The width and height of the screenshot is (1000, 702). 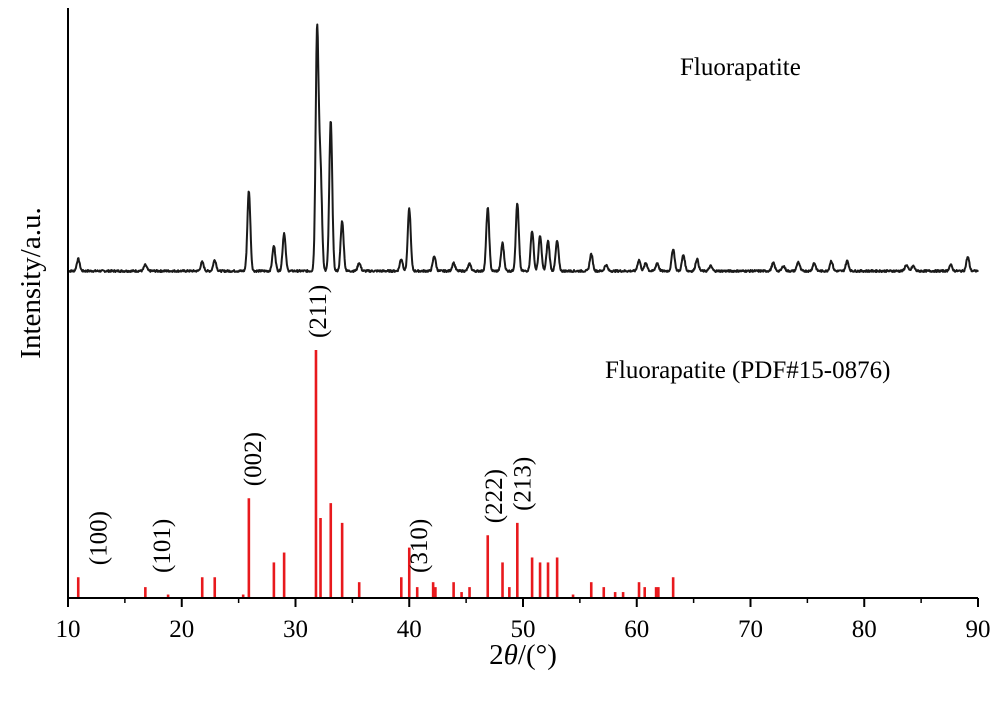 What do you see at coordinates (68, 629) in the screenshot?
I see `x-tick-label: 10` at bounding box center [68, 629].